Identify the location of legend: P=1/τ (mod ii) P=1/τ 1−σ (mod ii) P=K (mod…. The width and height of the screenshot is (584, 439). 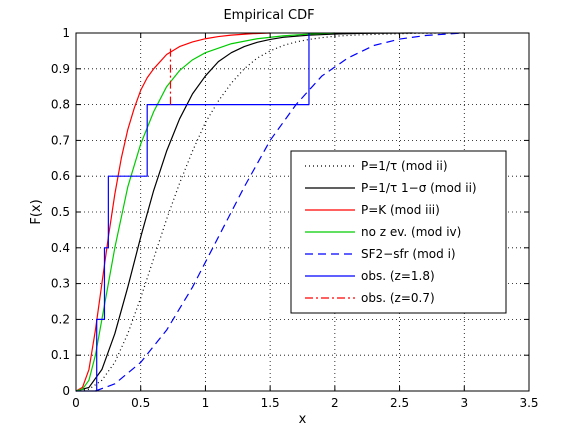
(398, 232).